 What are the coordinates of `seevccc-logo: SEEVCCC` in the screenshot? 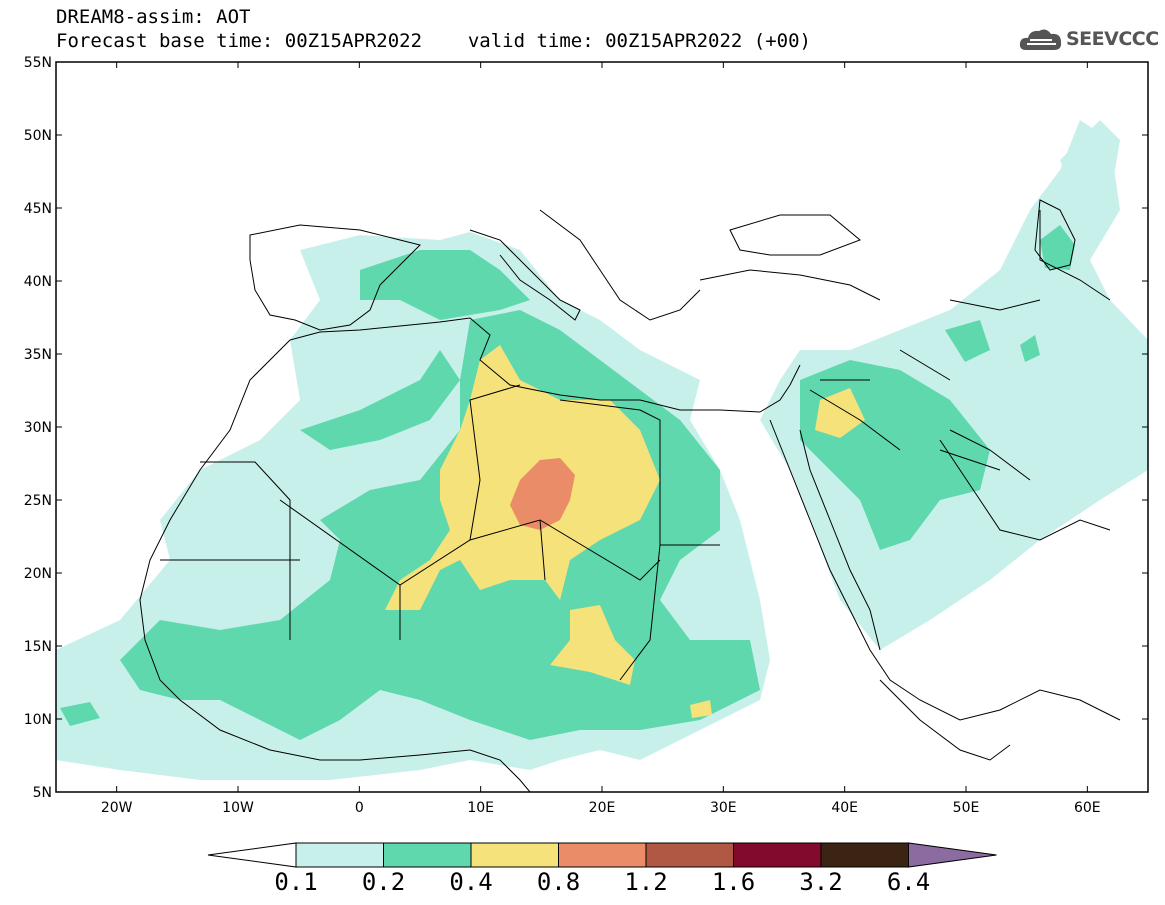 It's located at (1088, 40).